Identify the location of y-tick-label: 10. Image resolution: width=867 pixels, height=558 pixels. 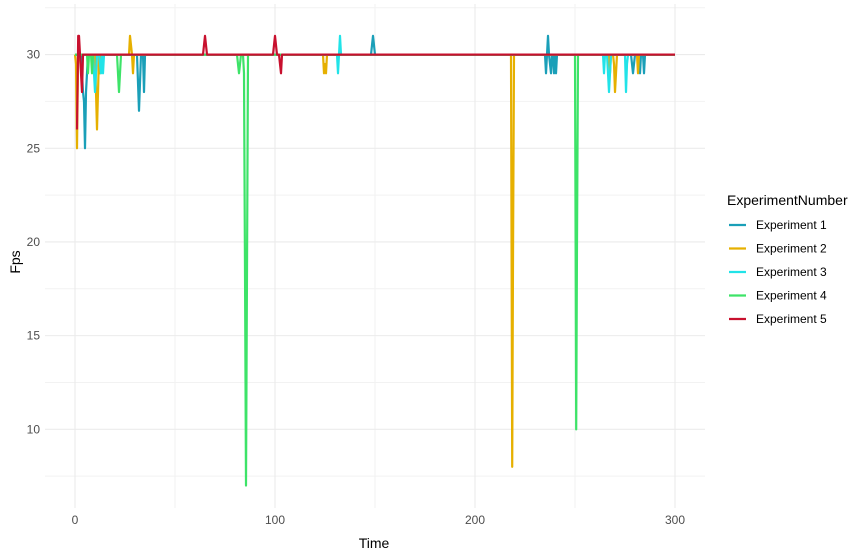
(34, 429).